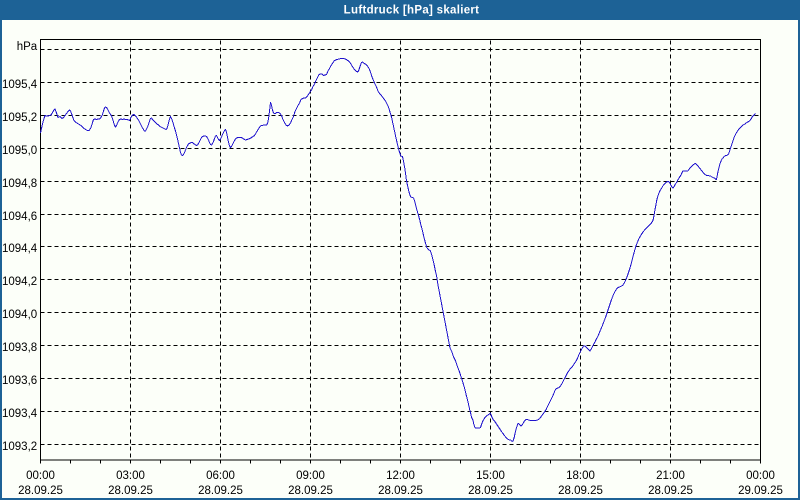 This screenshot has height=500, width=800. I want to click on svg-text: 1093,8, so click(19, 348).